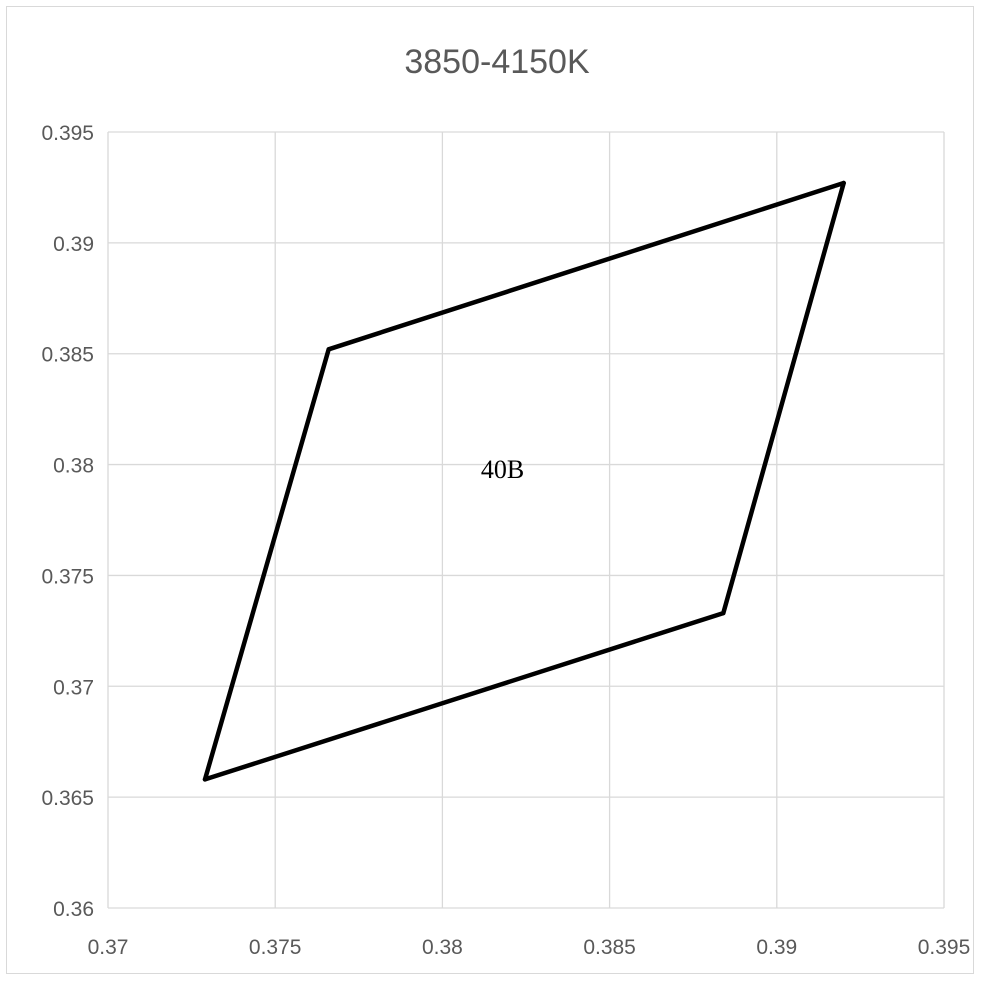  I want to click on y-tick-label: 0.38, so click(73, 466).